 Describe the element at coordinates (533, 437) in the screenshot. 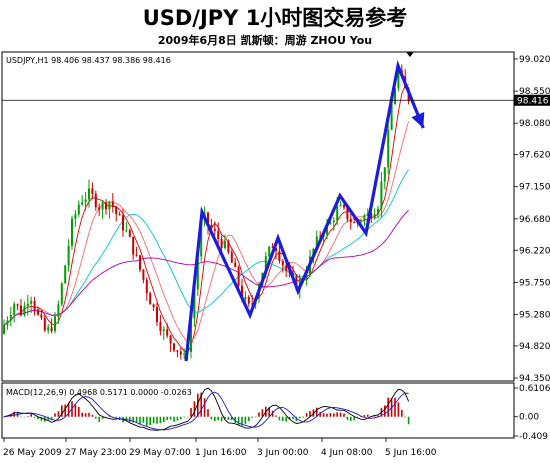

I see `macd-tick-label: -0.409` at that location.